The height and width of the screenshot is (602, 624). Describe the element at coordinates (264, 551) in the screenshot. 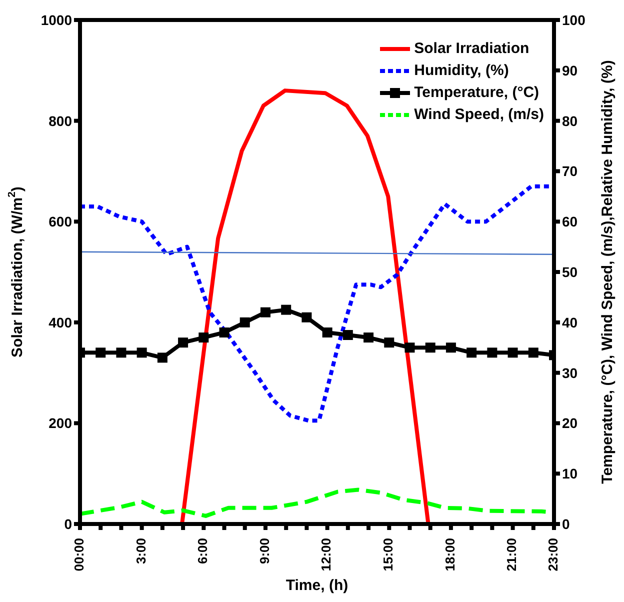

I see `x-tick-label: 9:00` at that location.